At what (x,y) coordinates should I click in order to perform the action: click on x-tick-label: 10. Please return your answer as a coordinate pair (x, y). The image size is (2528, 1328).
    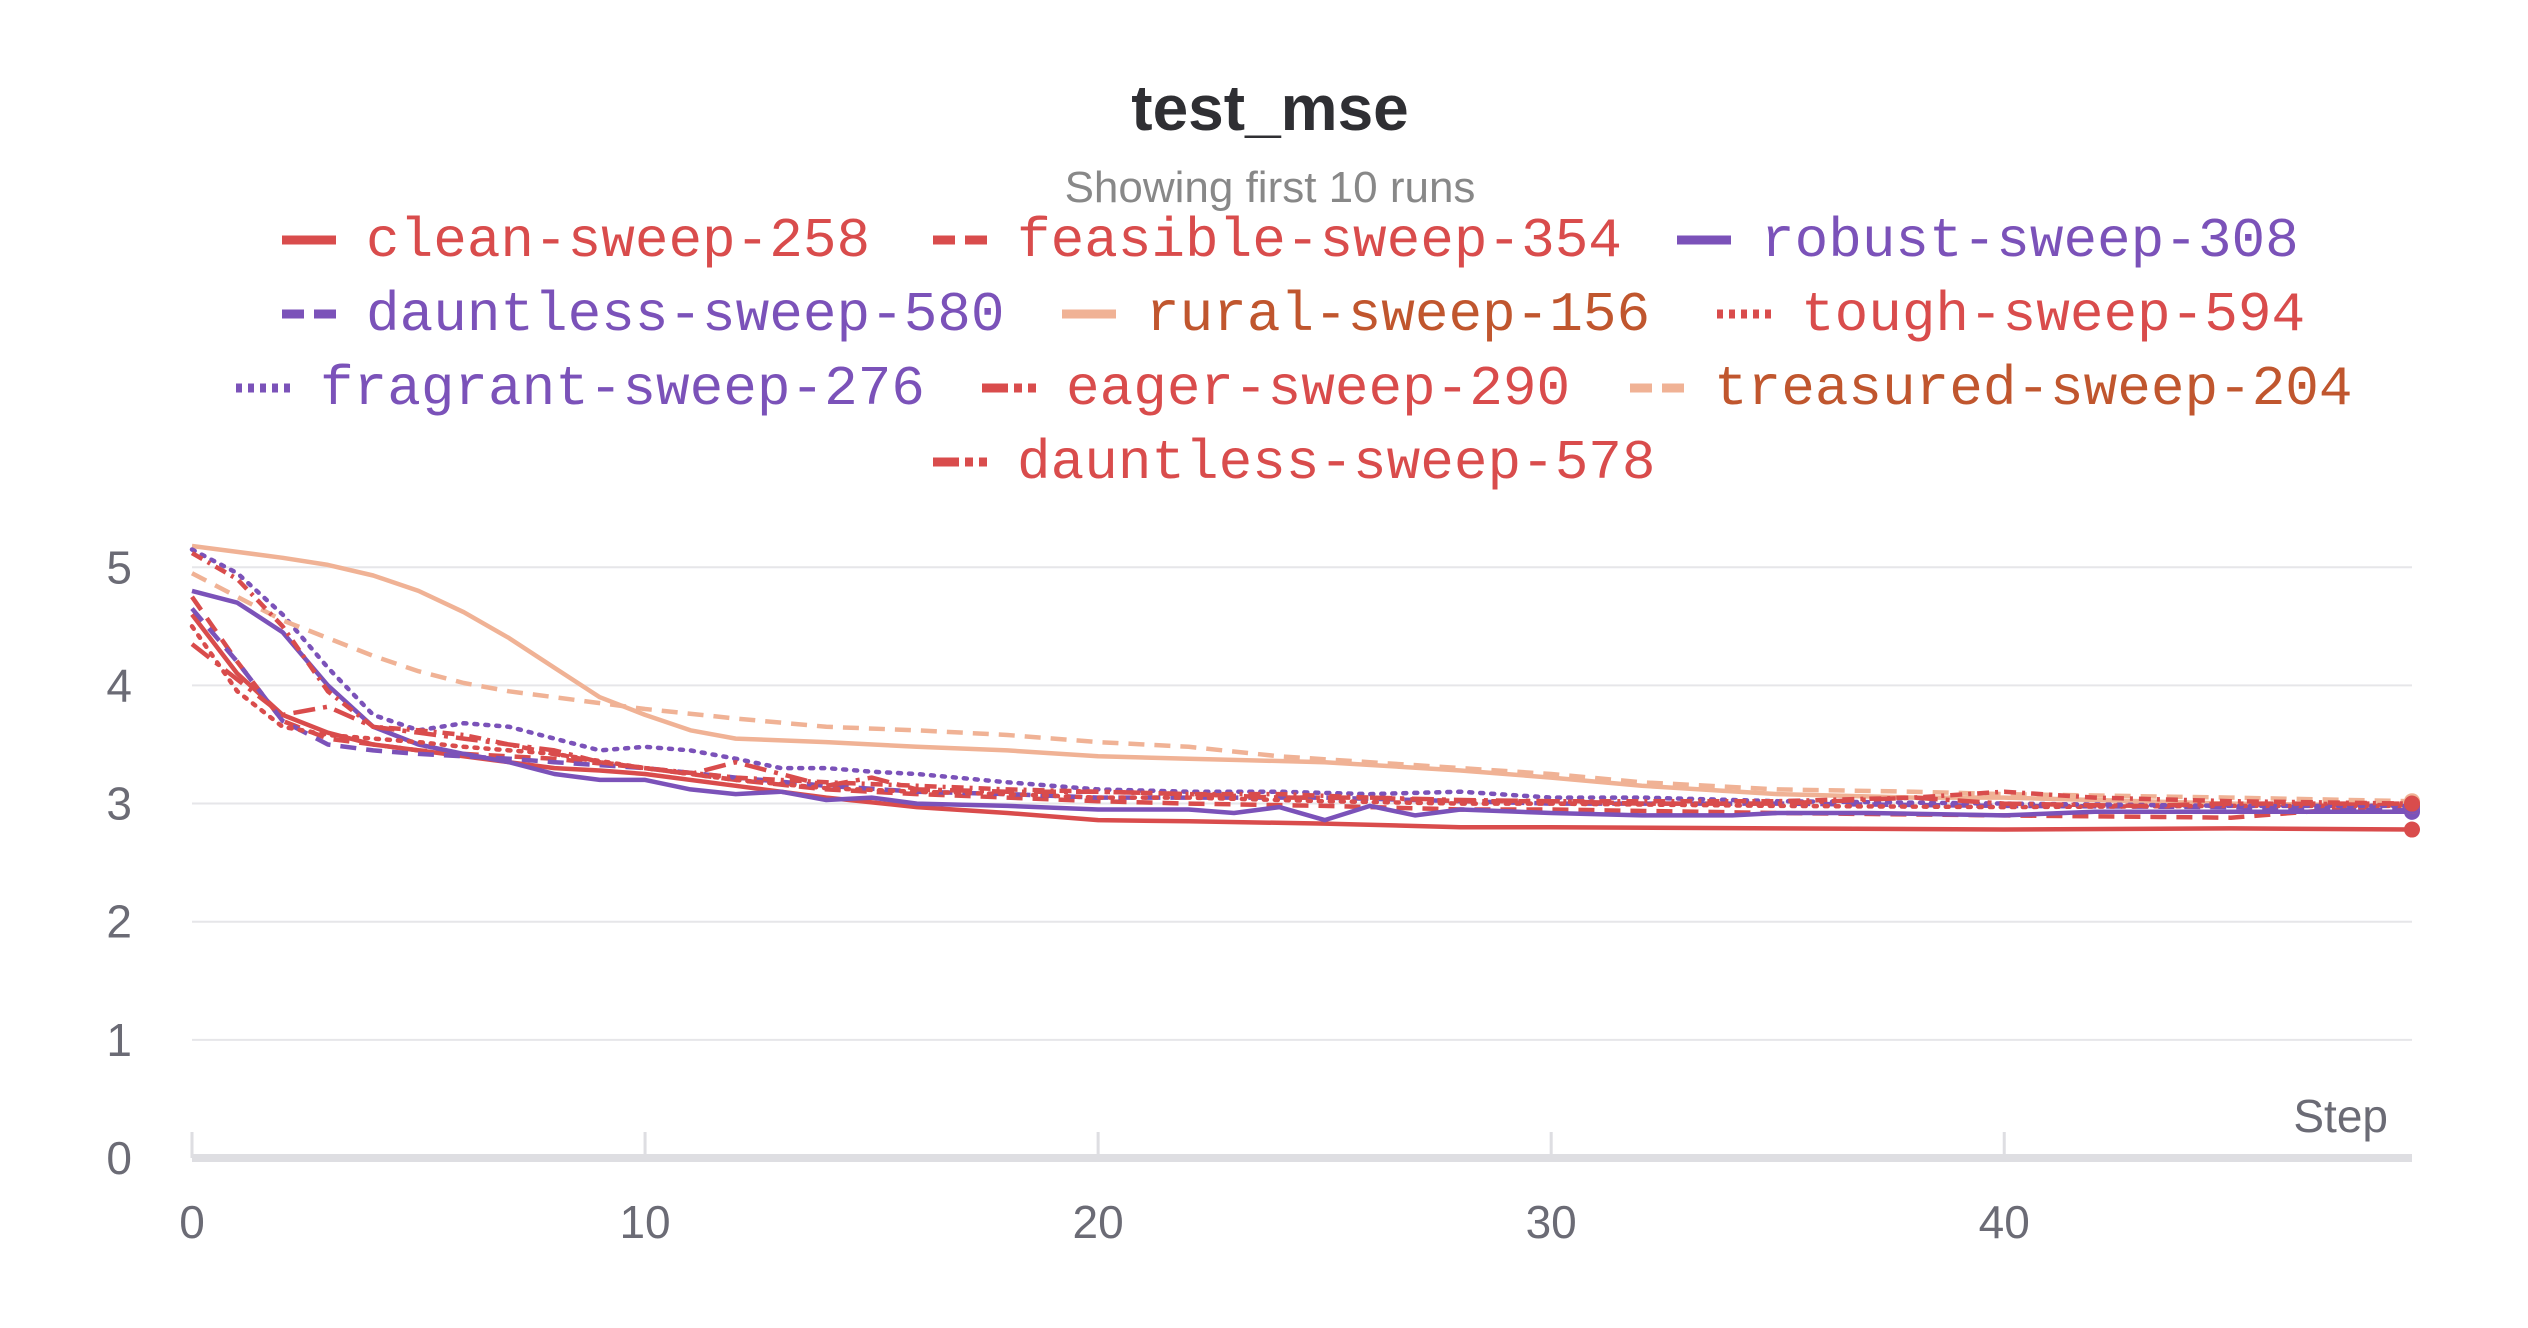
    Looking at the image, I should click on (644, 1222).